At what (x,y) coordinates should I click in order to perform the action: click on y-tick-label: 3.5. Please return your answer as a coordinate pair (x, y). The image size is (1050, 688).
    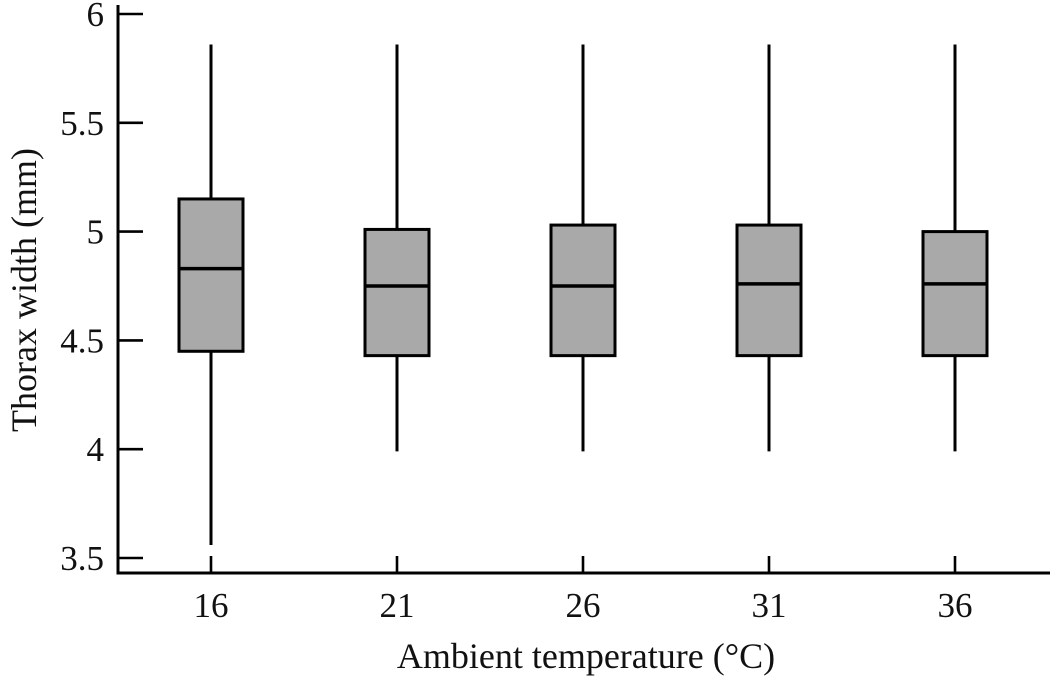
    Looking at the image, I should click on (82, 558).